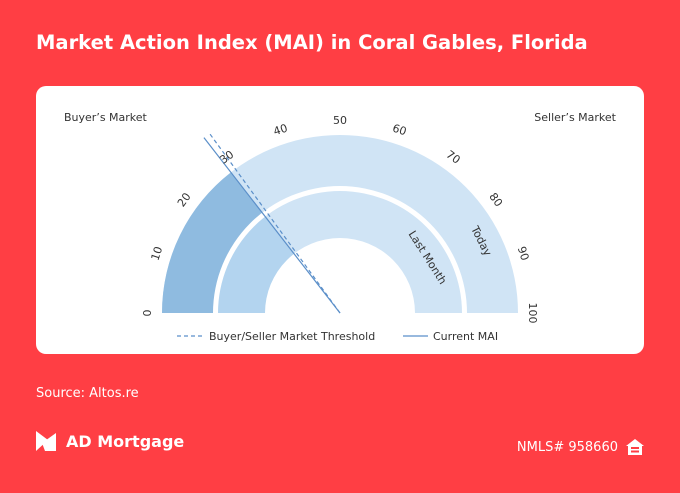 The width and height of the screenshot is (680, 493). I want to click on tick-label-100: 100, so click(532, 313).